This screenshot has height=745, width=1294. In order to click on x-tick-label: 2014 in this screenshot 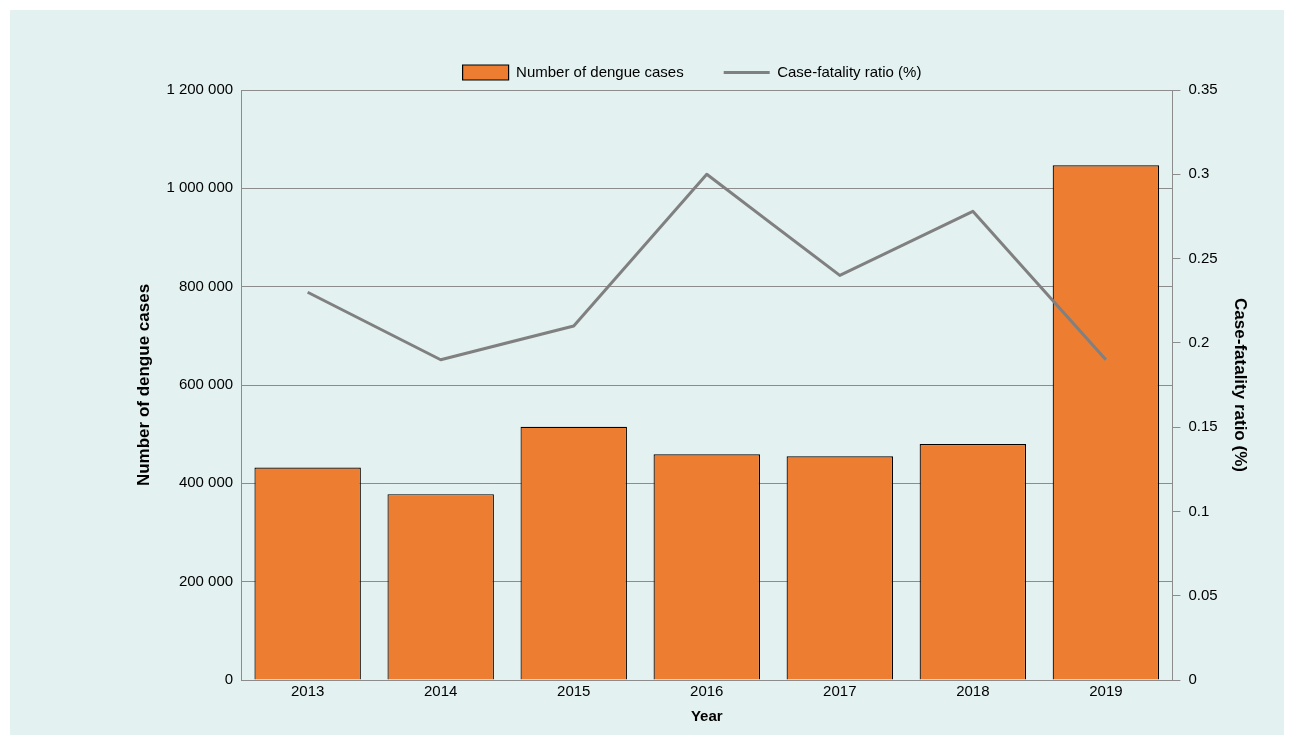, I will do `click(441, 691)`.